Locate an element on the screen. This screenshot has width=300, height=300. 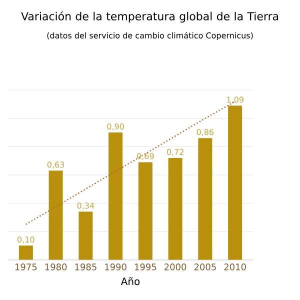
x-tick-label: 2000 is located at coordinates (175, 267).